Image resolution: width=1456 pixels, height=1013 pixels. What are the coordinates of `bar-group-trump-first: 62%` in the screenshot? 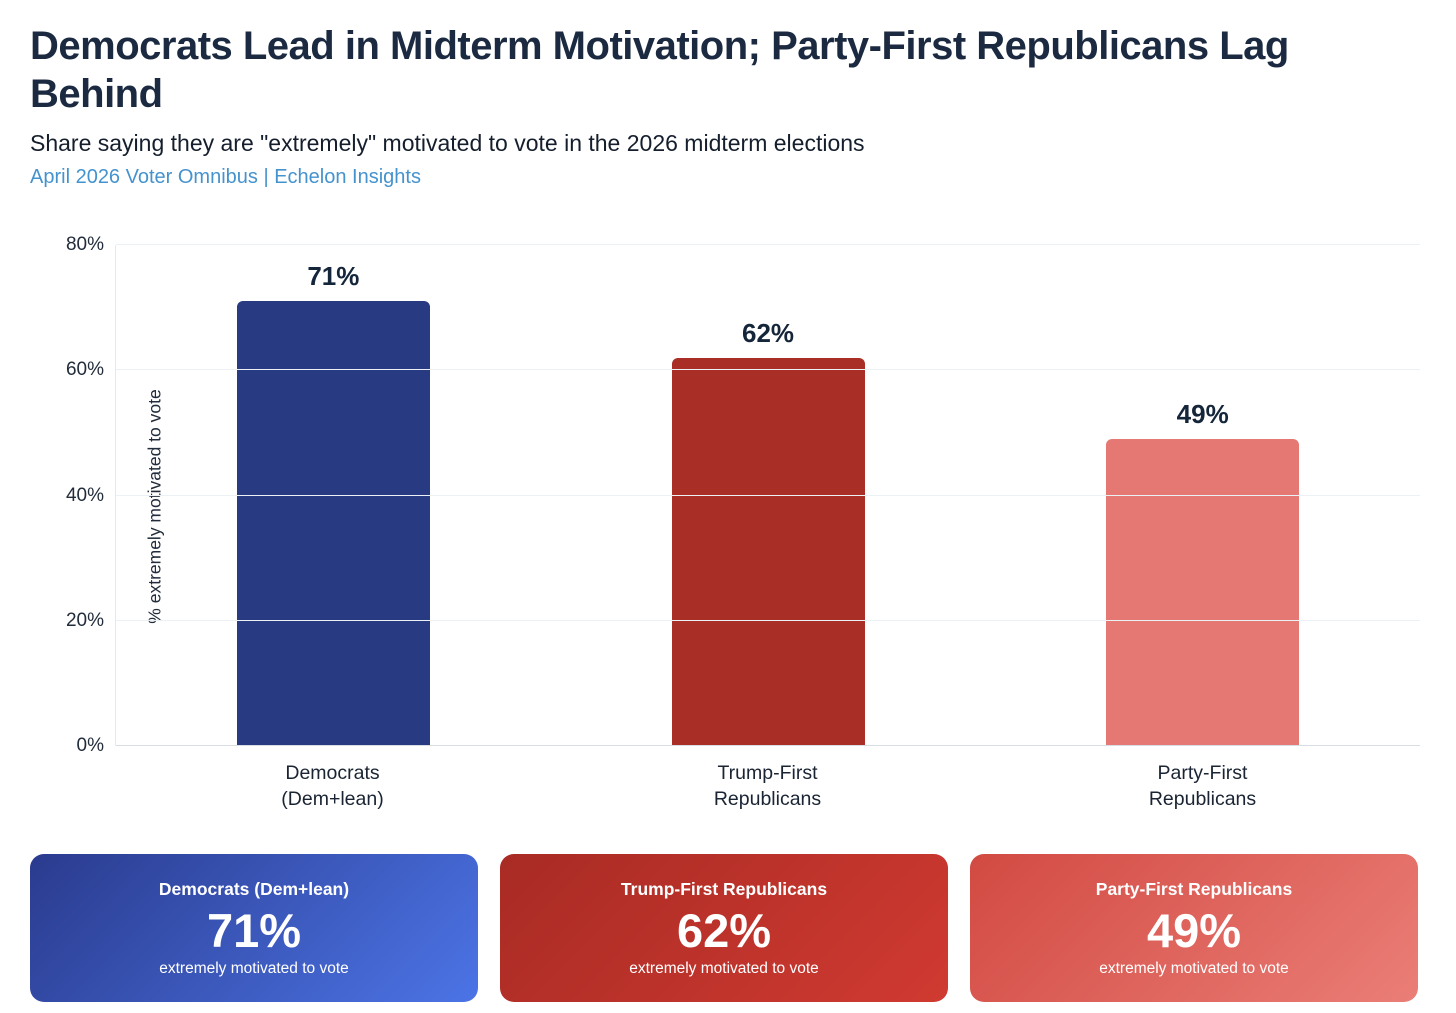 It's located at (768, 495).